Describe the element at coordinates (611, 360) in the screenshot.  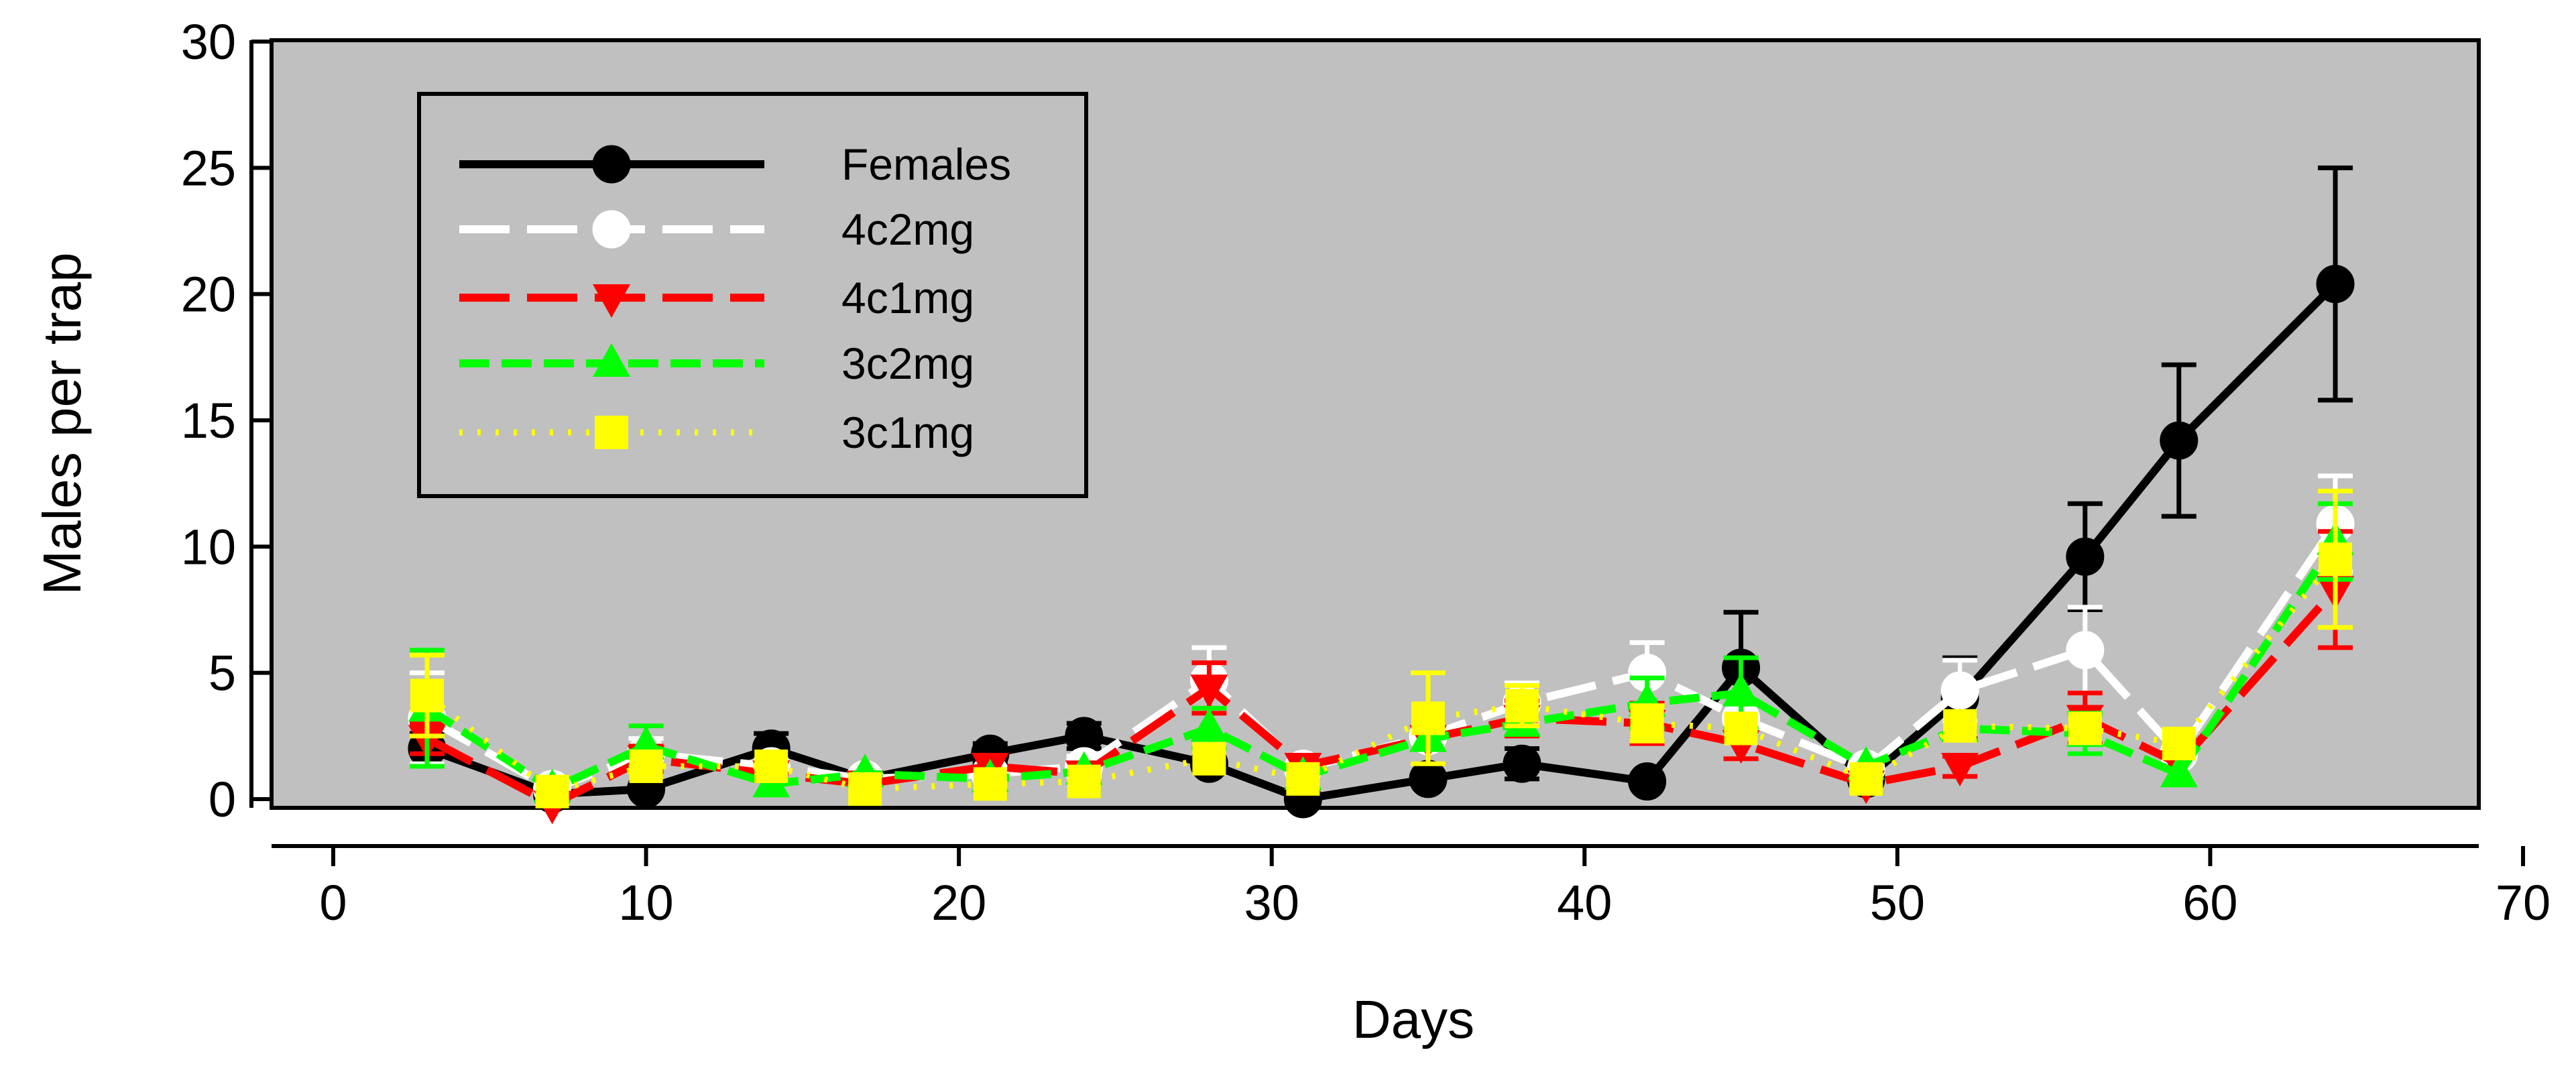
I see `legend-marker-3c2mg` at that location.